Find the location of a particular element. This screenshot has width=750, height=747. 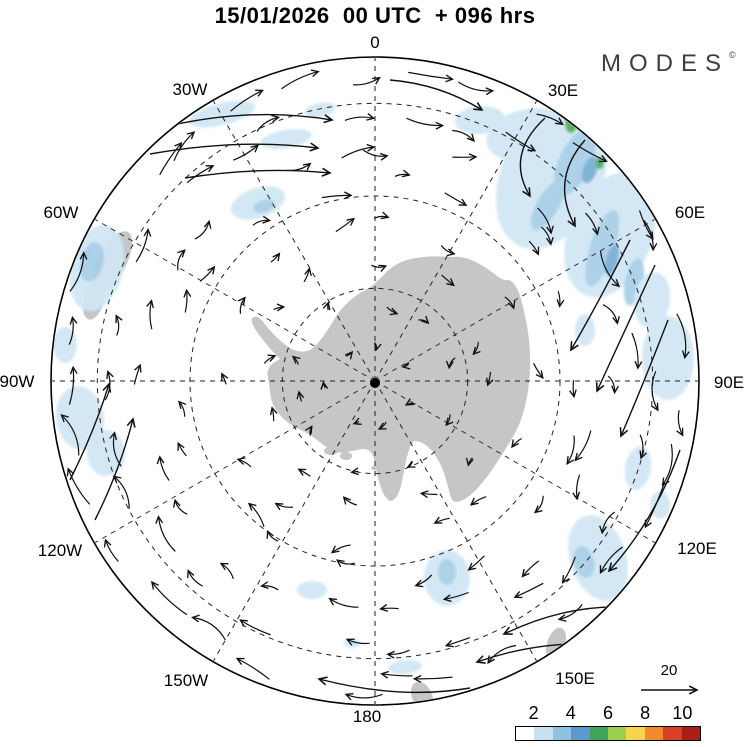

colorbar-scale is located at coordinates (608, 733).